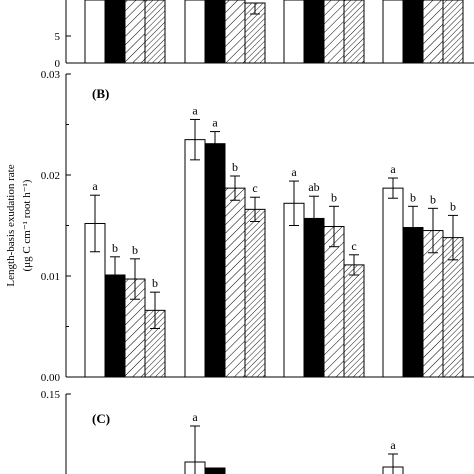  What do you see at coordinates (58, 64) in the screenshot?
I see `panel-a-ytick-label: 0` at bounding box center [58, 64].